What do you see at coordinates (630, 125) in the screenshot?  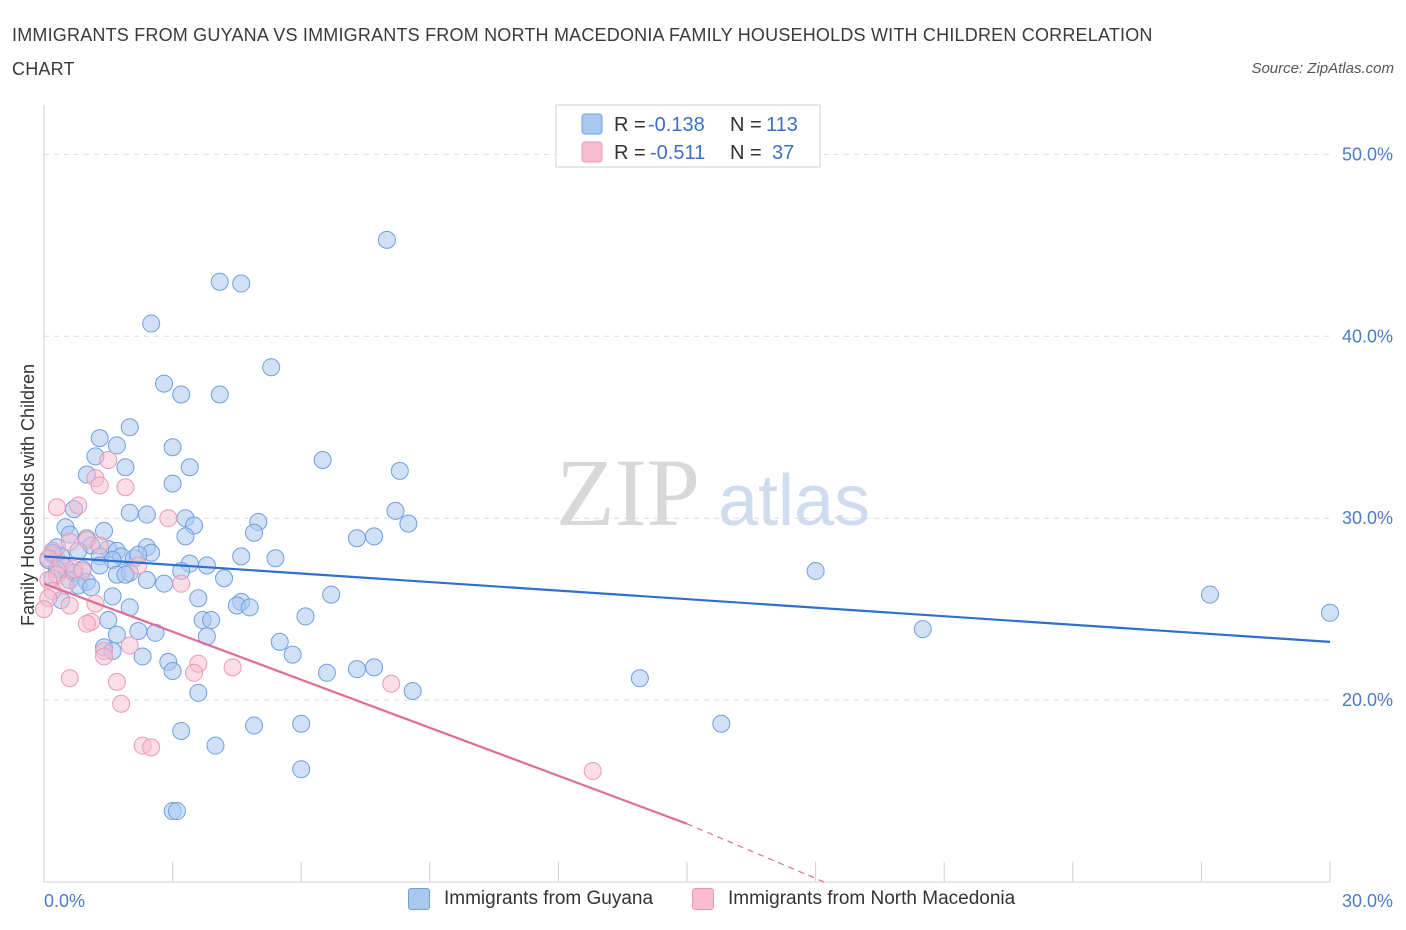 I see `legend-r-label-1: R =` at bounding box center [630, 125].